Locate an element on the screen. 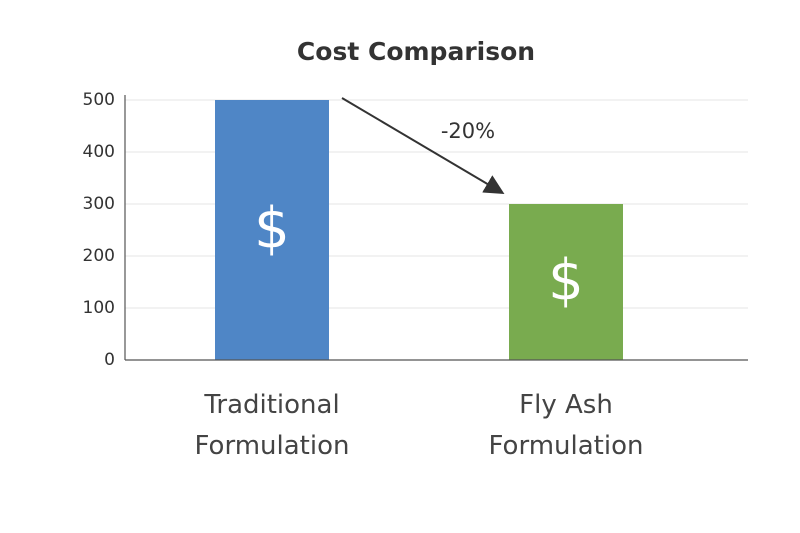 This screenshot has width=800, height=533. y-tick-label: 0 is located at coordinates (109, 360).